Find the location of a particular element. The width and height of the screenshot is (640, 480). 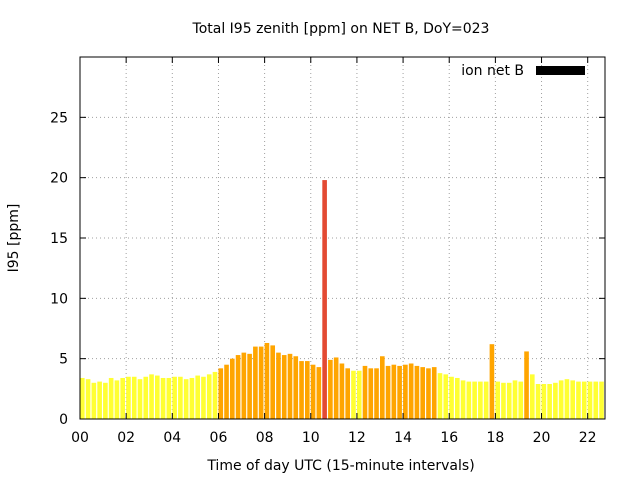

y-tick-label: 20 is located at coordinates (59, 179).